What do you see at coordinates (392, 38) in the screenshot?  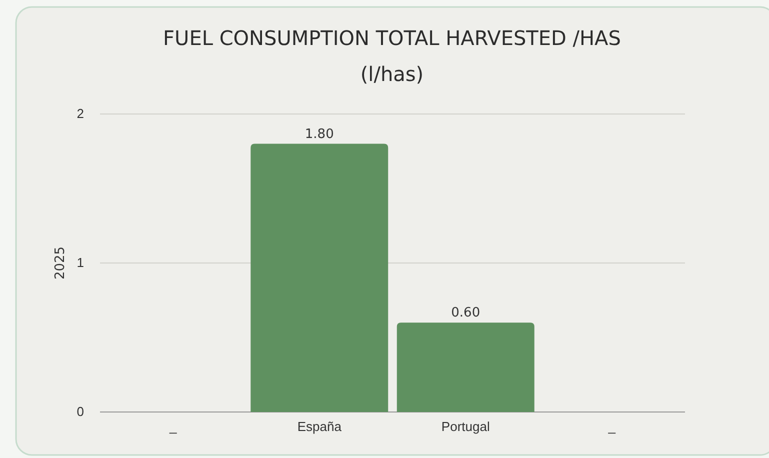 I see `chart-title: FUEL CONSUMPTION TOTAL HARVESTED /HAS` at bounding box center [392, 38].